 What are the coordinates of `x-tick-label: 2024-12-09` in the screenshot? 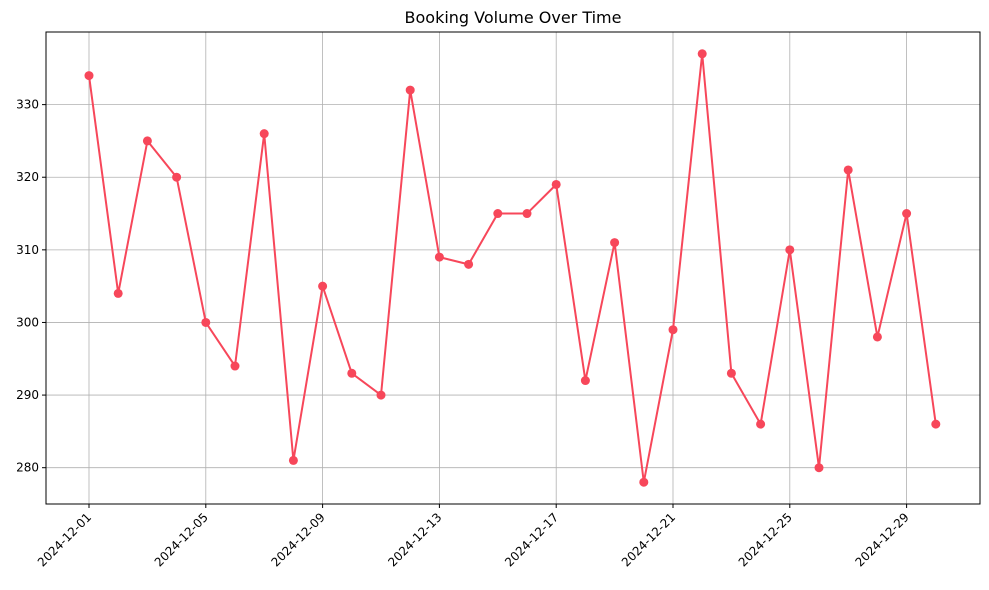 It's located at (298, 539).